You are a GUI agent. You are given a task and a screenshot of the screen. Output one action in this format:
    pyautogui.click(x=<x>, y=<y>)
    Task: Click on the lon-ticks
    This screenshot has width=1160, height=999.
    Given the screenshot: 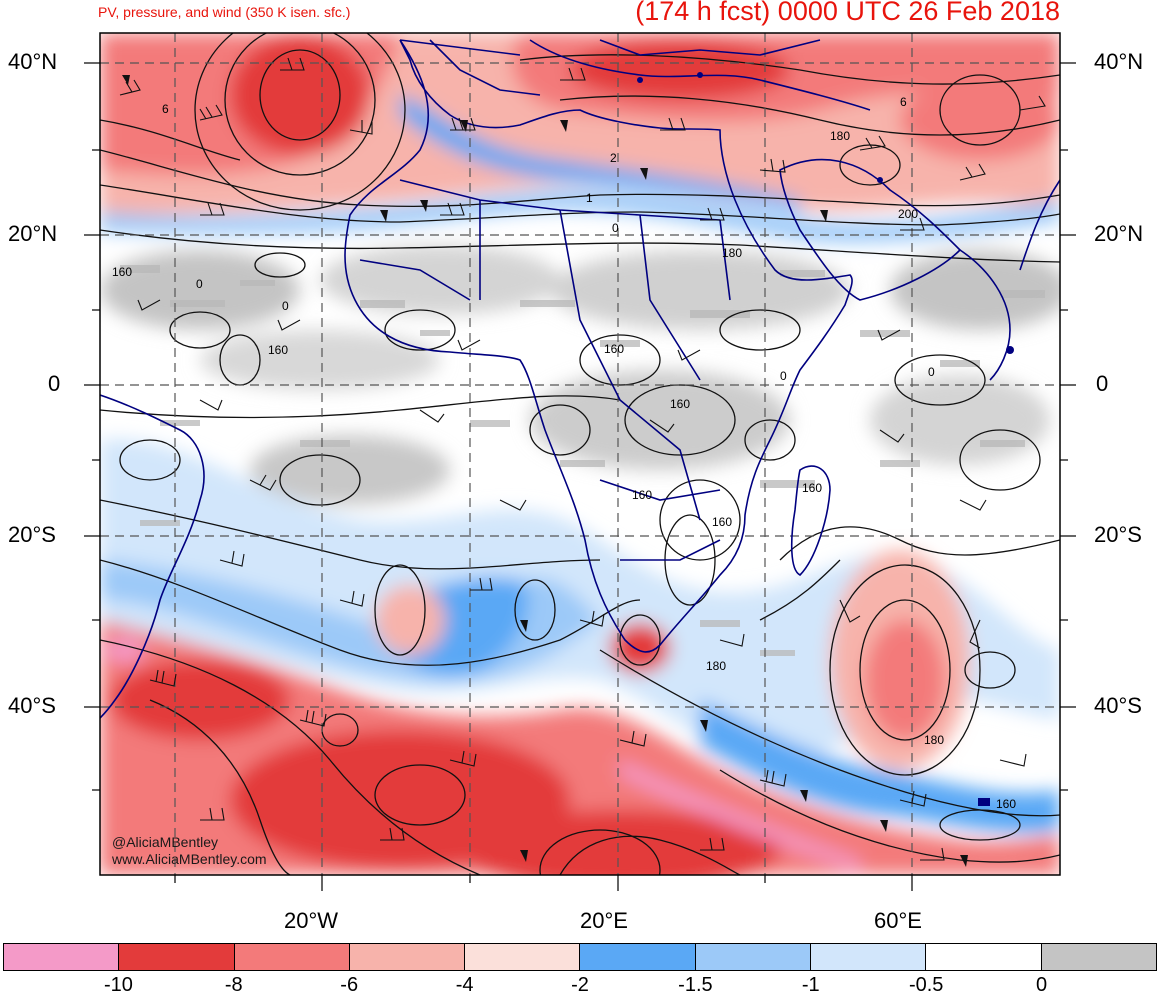 What is the action you would take?
    pyautogui.click(x=543, y=883)
    